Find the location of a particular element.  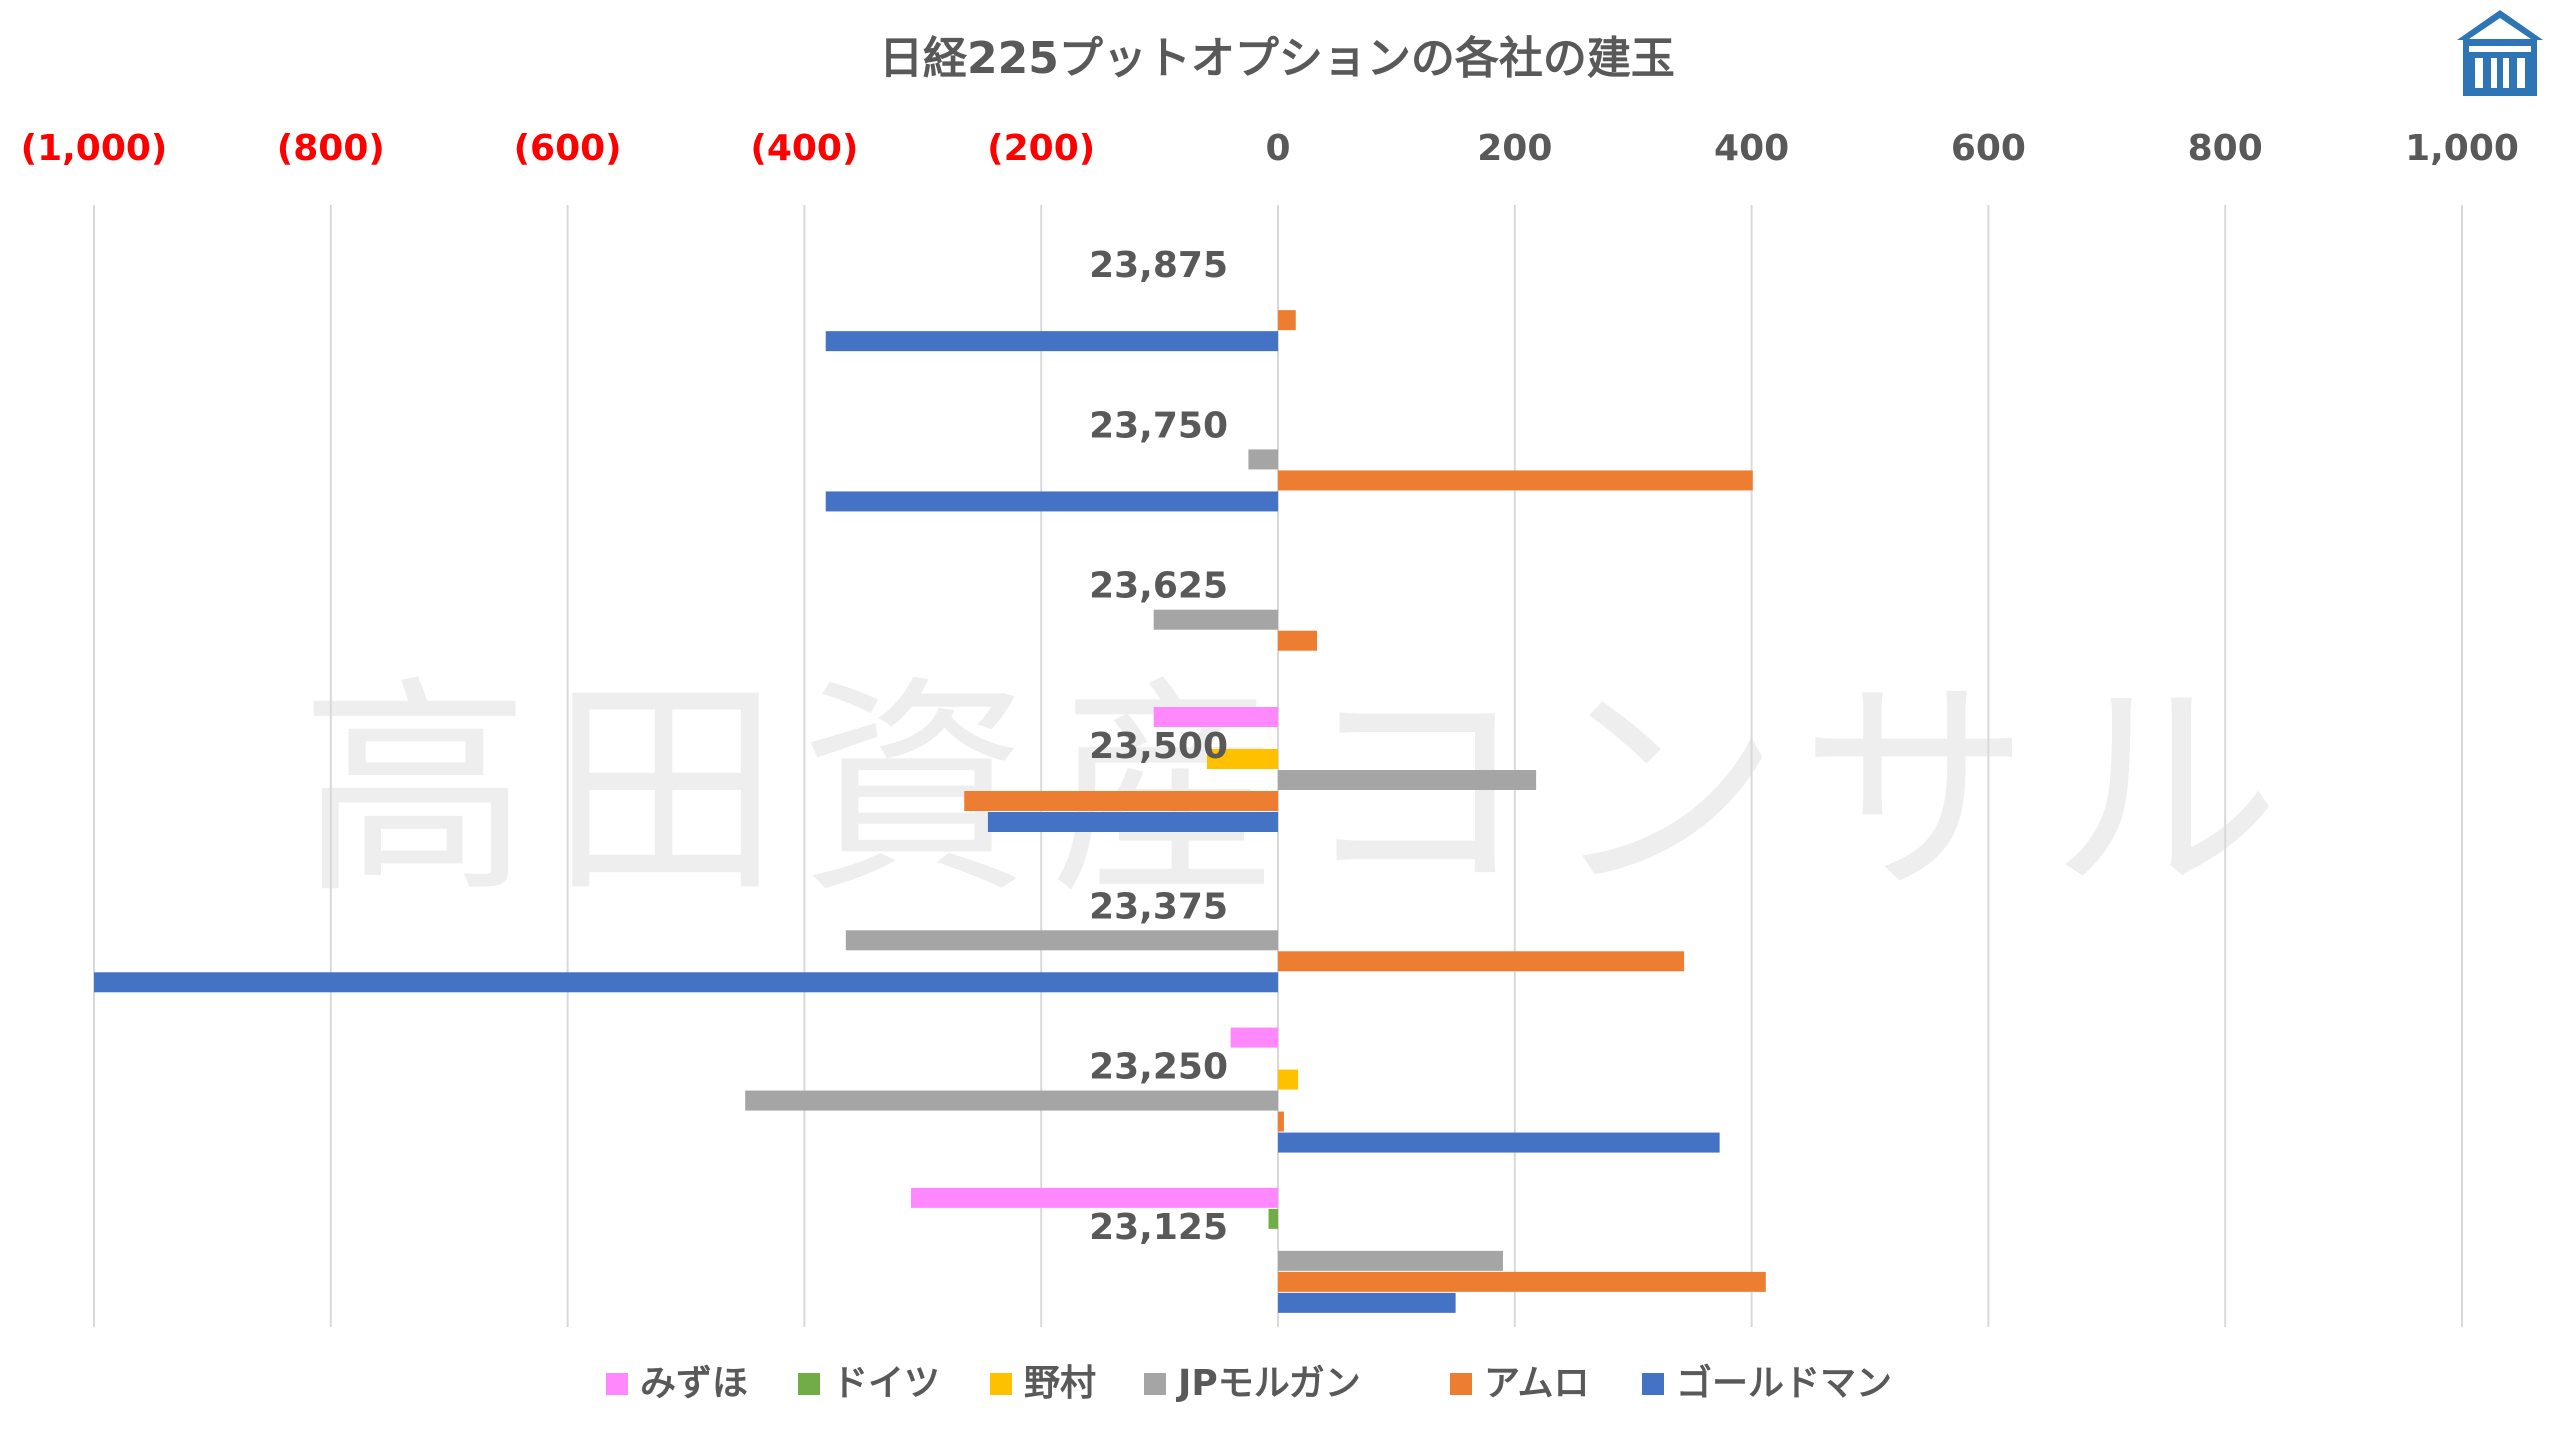

watermark-text: 高田資産コンサル is located at coordinates (1300, 791).